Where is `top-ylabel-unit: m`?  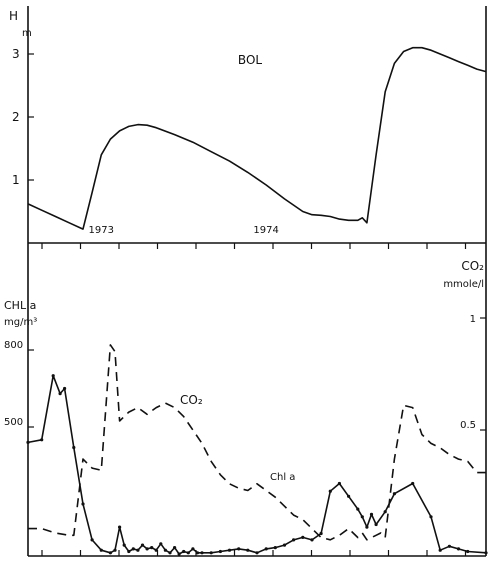
top-ylabel-unit: m is located at coordinates (27, 33).